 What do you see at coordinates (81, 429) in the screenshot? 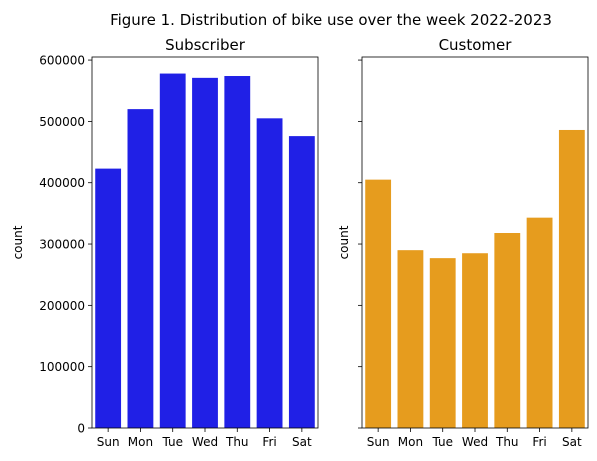
I see `y-tick-label: 0` at bounding box center [81, 429].